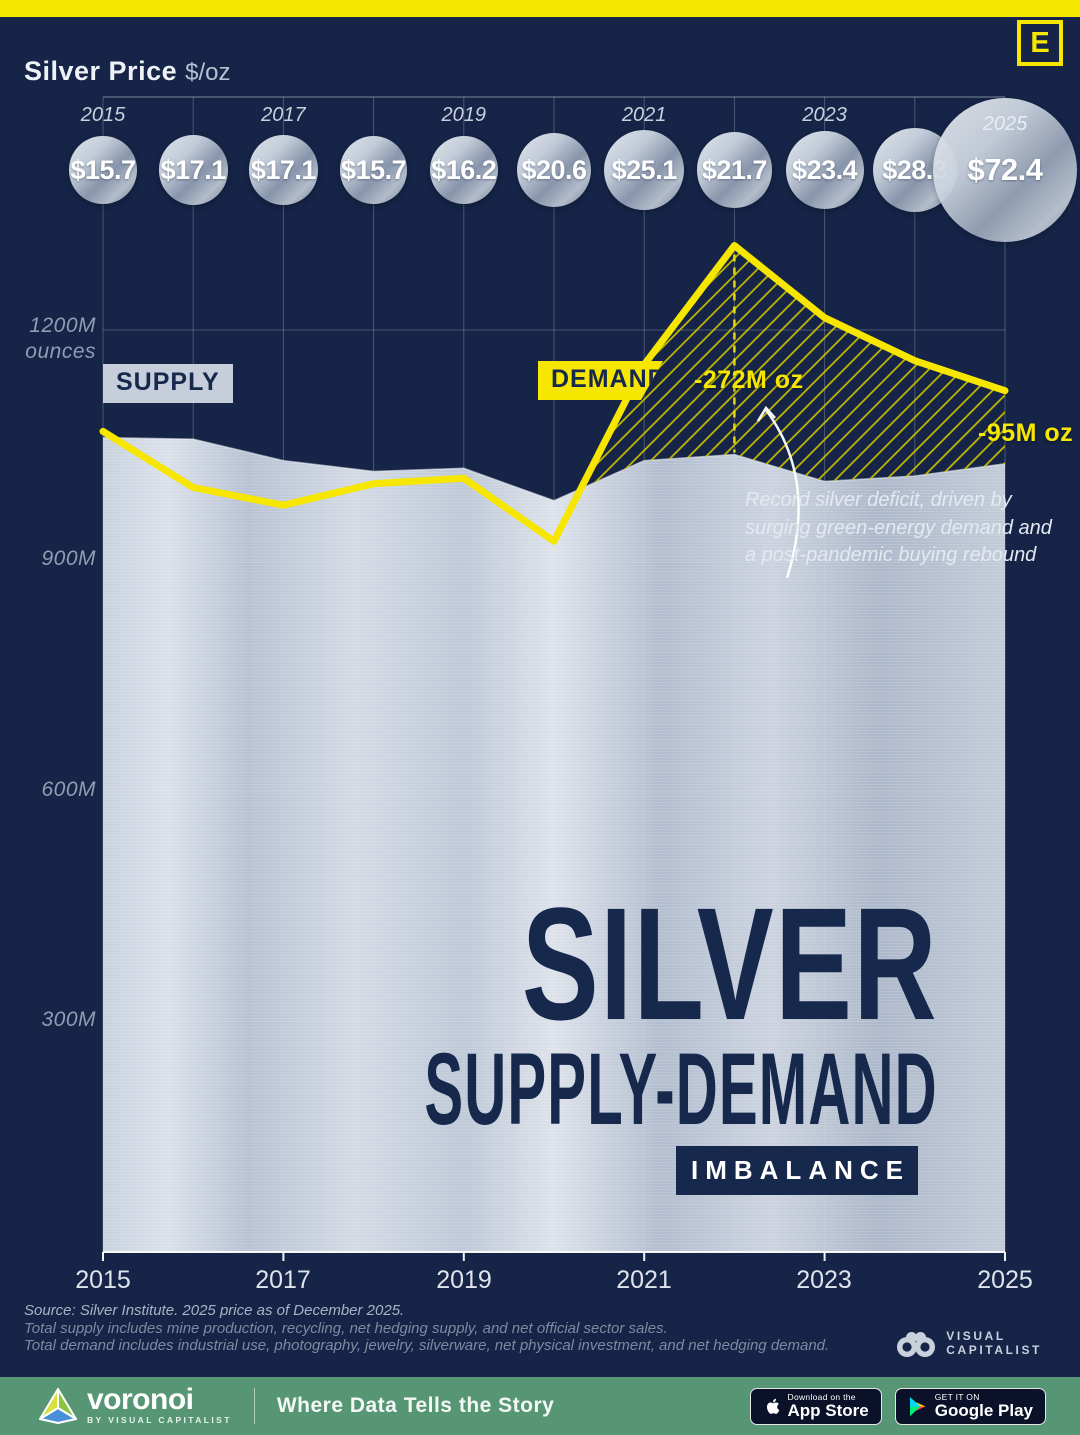 This screenshot has height=1435, width=1080. I want to click on y-axis-unit: ounces, so click(60, 351).